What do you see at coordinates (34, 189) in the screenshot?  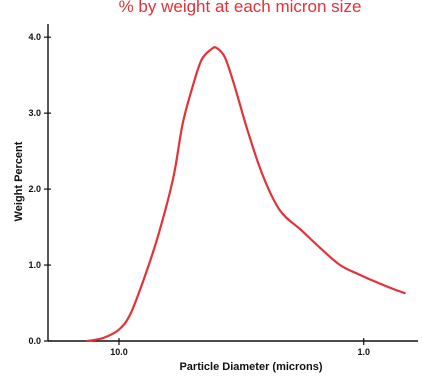 I see `y-tick-label: 2.0` at bounding box center [34, 189].